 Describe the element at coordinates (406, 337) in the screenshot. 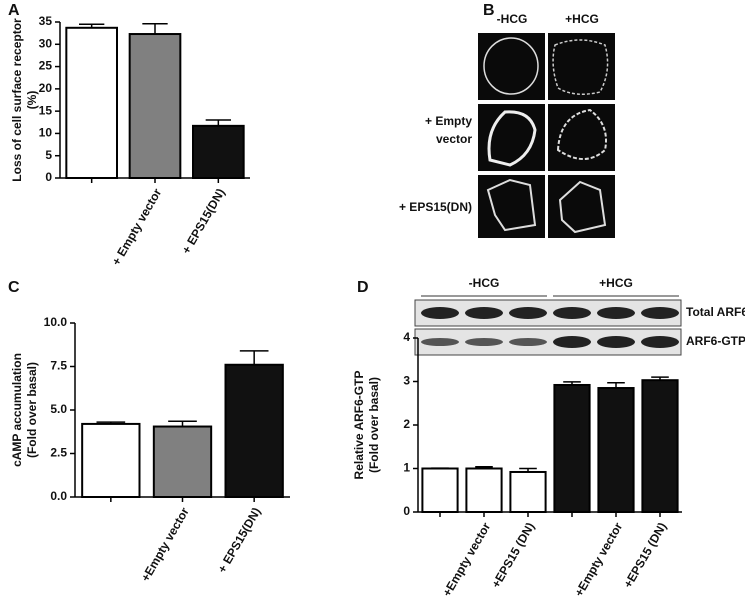

I see `y-tick-label: 4` at that location.